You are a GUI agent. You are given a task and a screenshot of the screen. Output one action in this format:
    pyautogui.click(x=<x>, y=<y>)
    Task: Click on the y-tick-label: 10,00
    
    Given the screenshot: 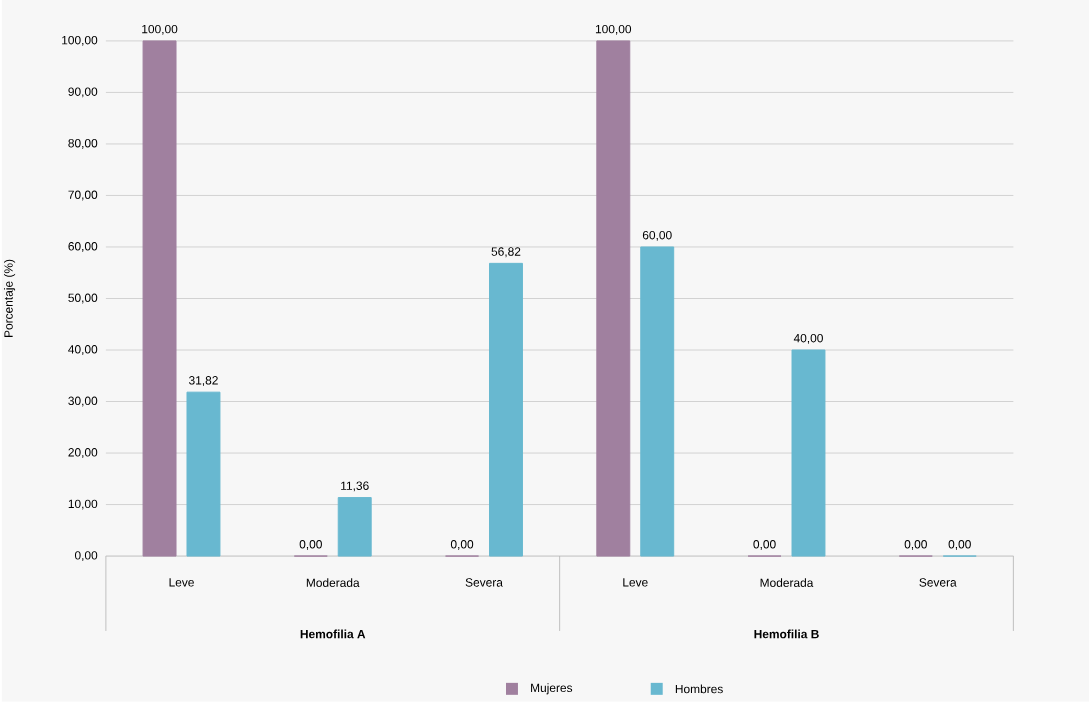 What is the action you would take?
    pyautogui.click(x=83, y=504)
    